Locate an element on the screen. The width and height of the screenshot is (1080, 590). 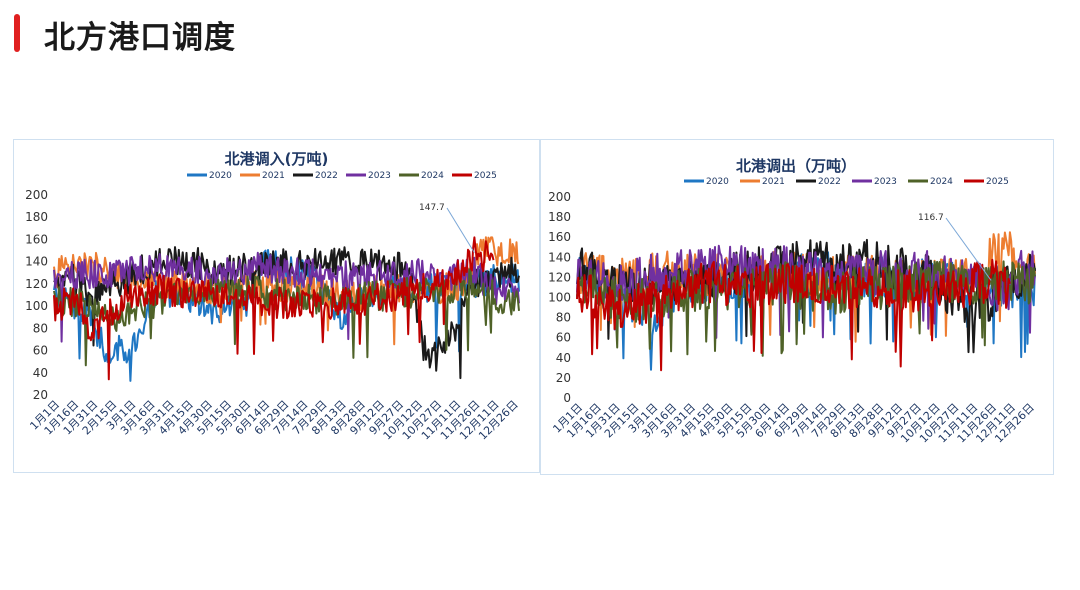
chart-title: 北港调出（万吨） is located at coordinates (796, 166).